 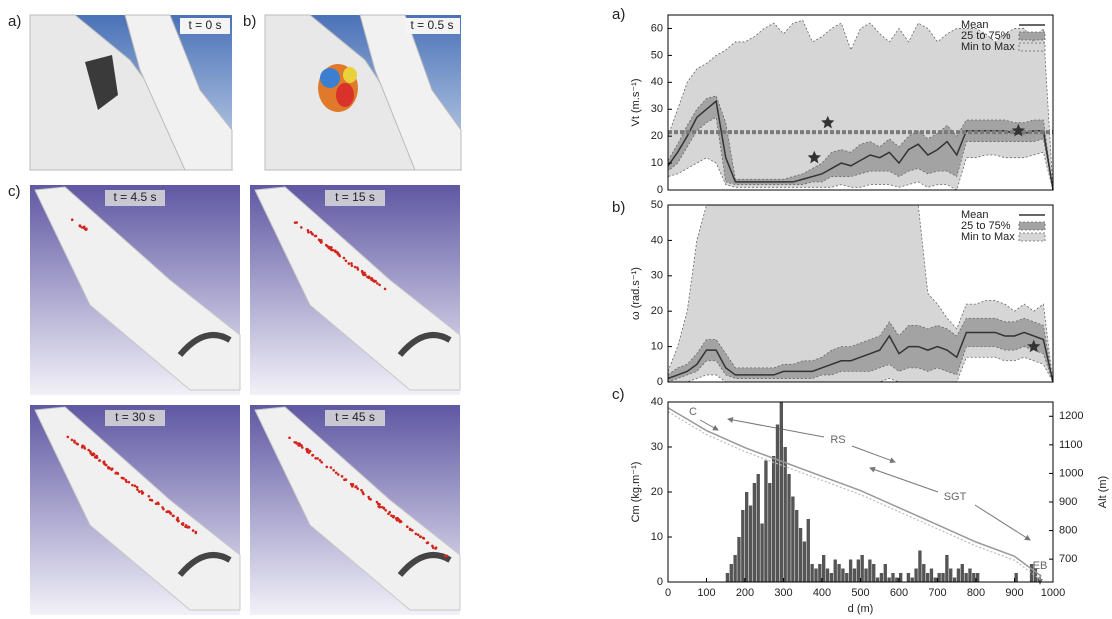 What do you see at coordinates (1068, 502) in the screenshot?
I see `y2-tick-label: 900` at bounding box center [1068, 502].